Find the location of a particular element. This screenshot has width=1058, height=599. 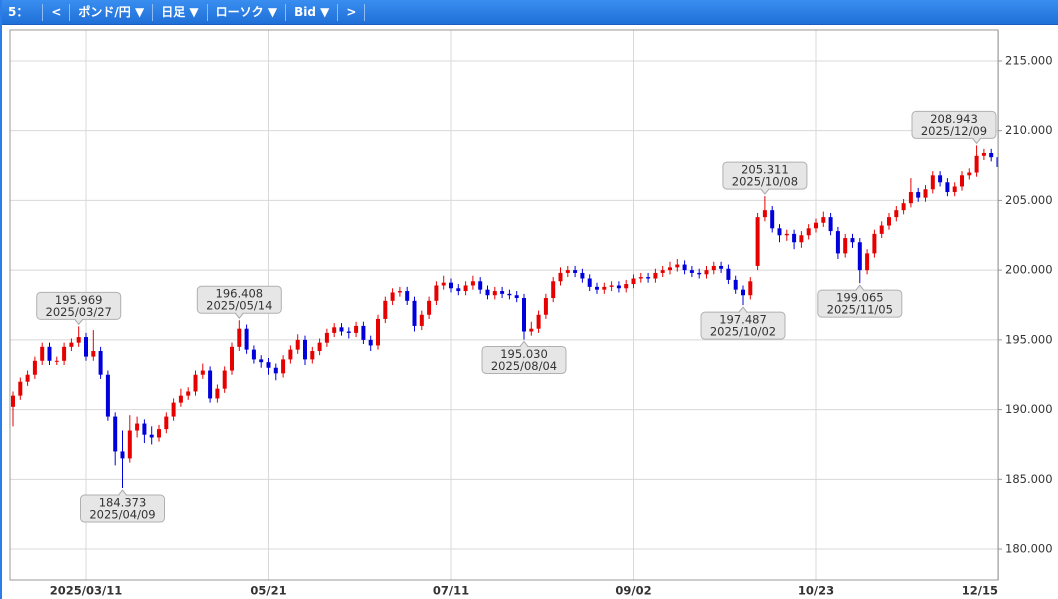

prev-button: < is located at coordinates (57, 12).